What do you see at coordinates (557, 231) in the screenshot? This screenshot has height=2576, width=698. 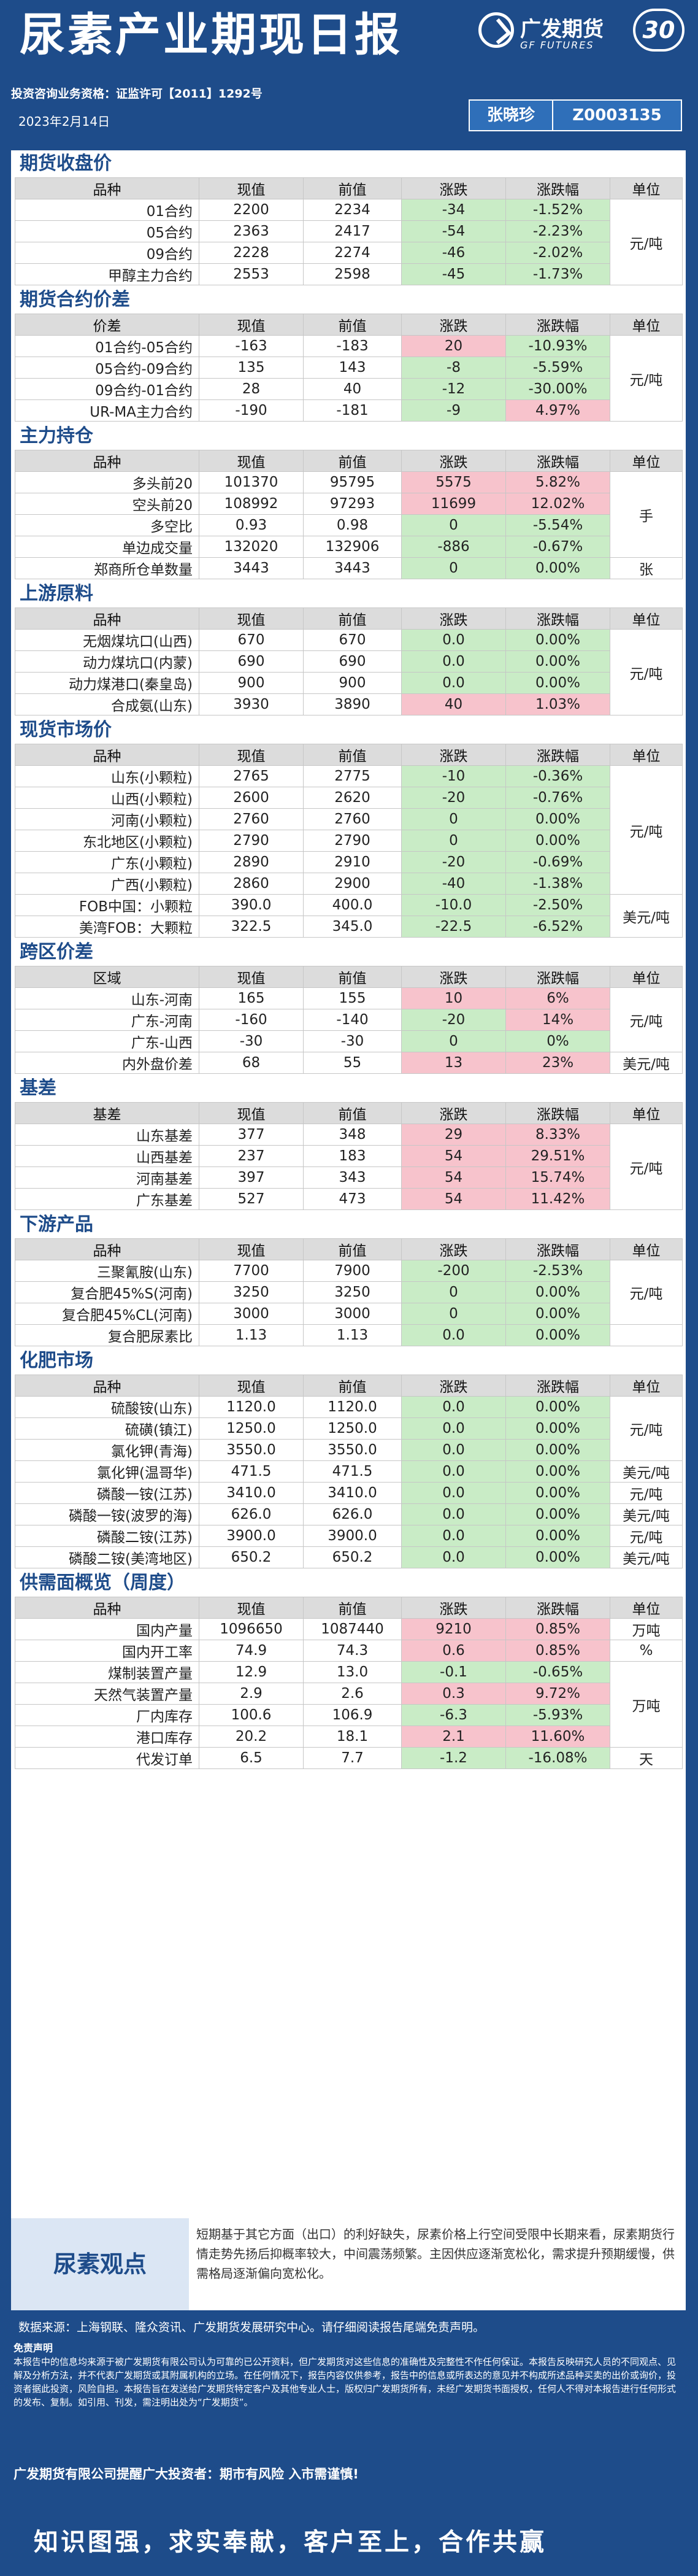 I see `cell-value: -2.23%` at bounding box center [557, 231].